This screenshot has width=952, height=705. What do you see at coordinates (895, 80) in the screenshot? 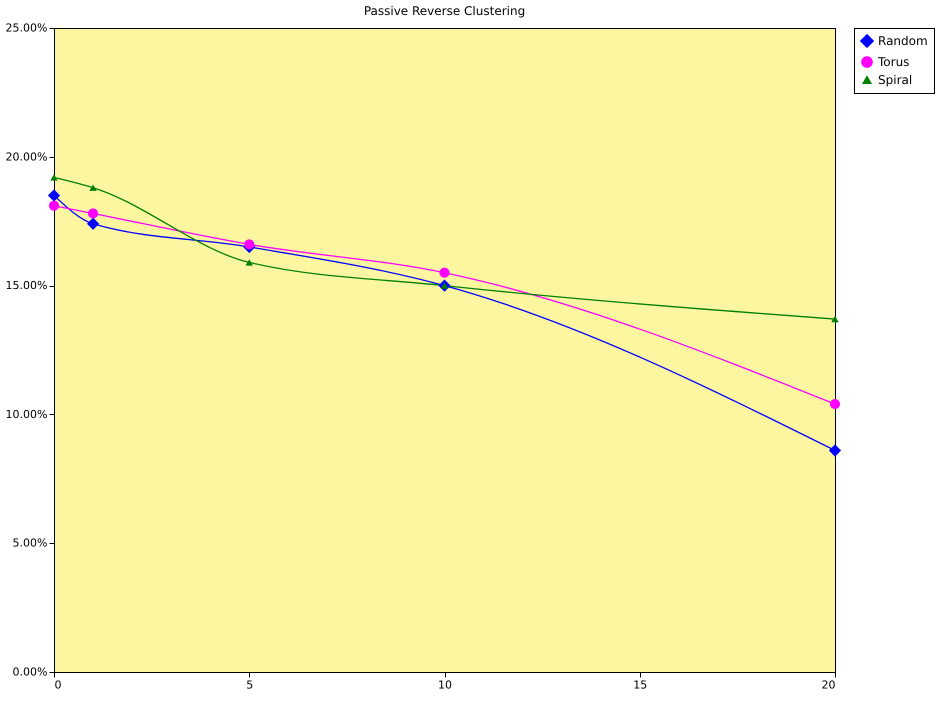
I see `legend-label: Spiral` at bounding box center [895, 80].